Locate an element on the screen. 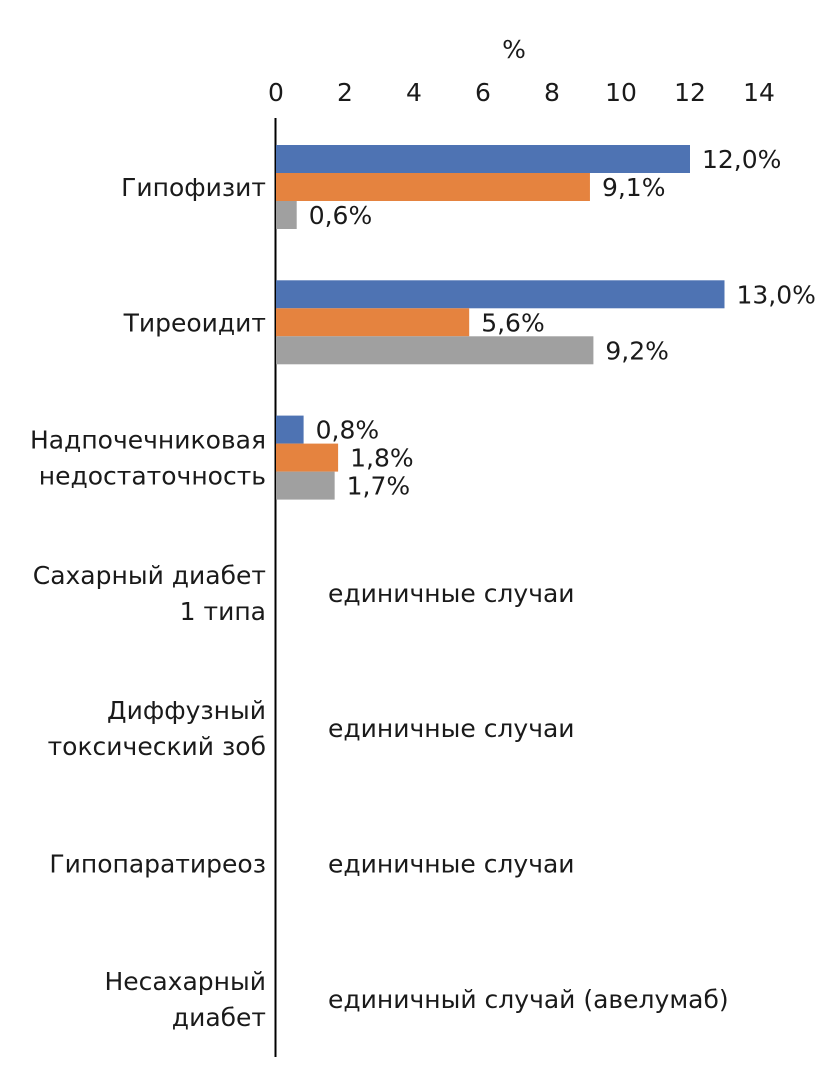 Image resolution: width=818 pixels, height=1091 pixels. data-label: 1,7% is located at coordinates (379, 486).